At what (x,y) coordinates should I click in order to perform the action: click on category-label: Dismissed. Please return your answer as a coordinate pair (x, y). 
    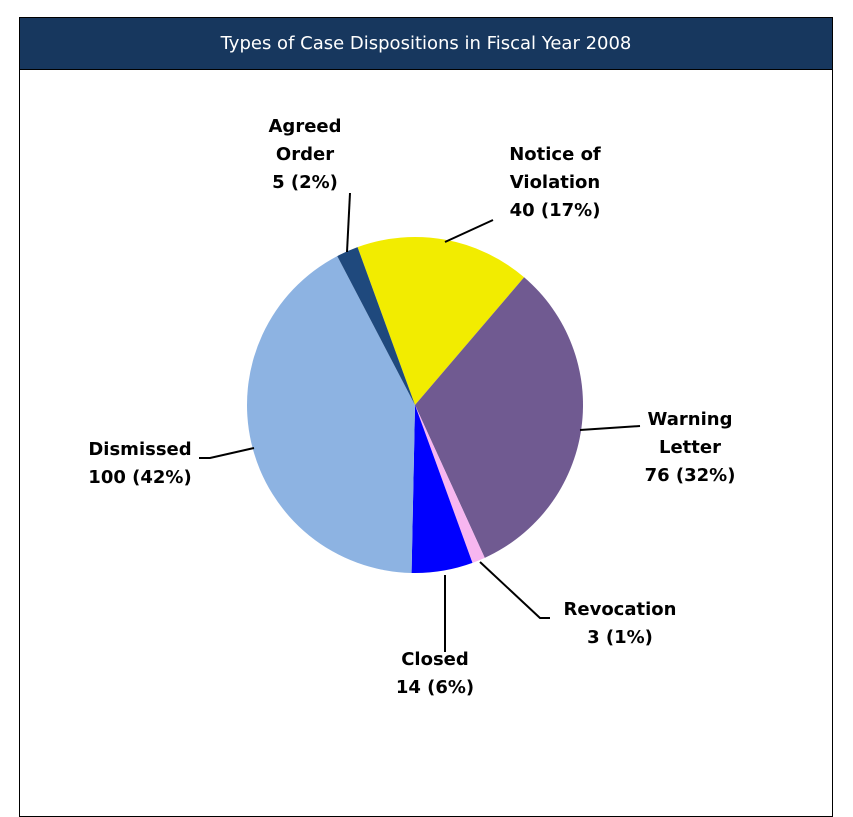
    Looking at the image, I should click on (140, 449).